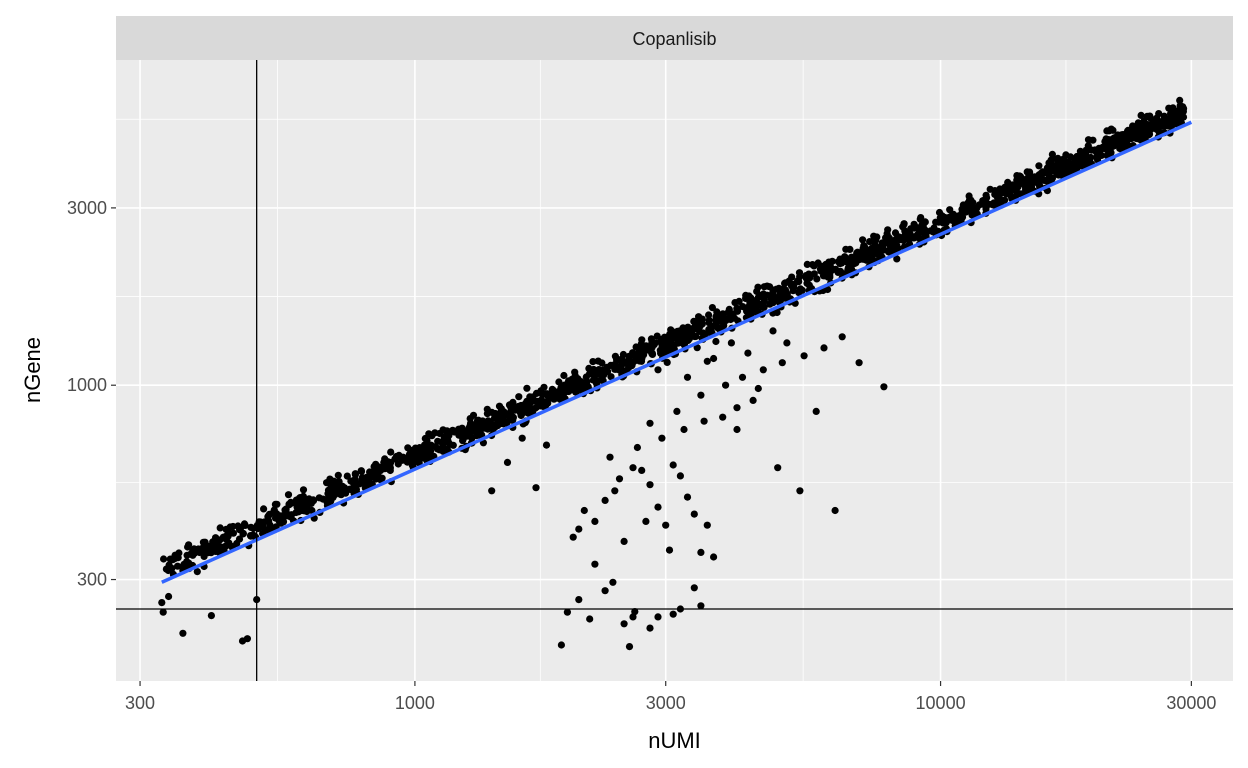  I want to click on y-tick-label: 300, so click(92, 580).